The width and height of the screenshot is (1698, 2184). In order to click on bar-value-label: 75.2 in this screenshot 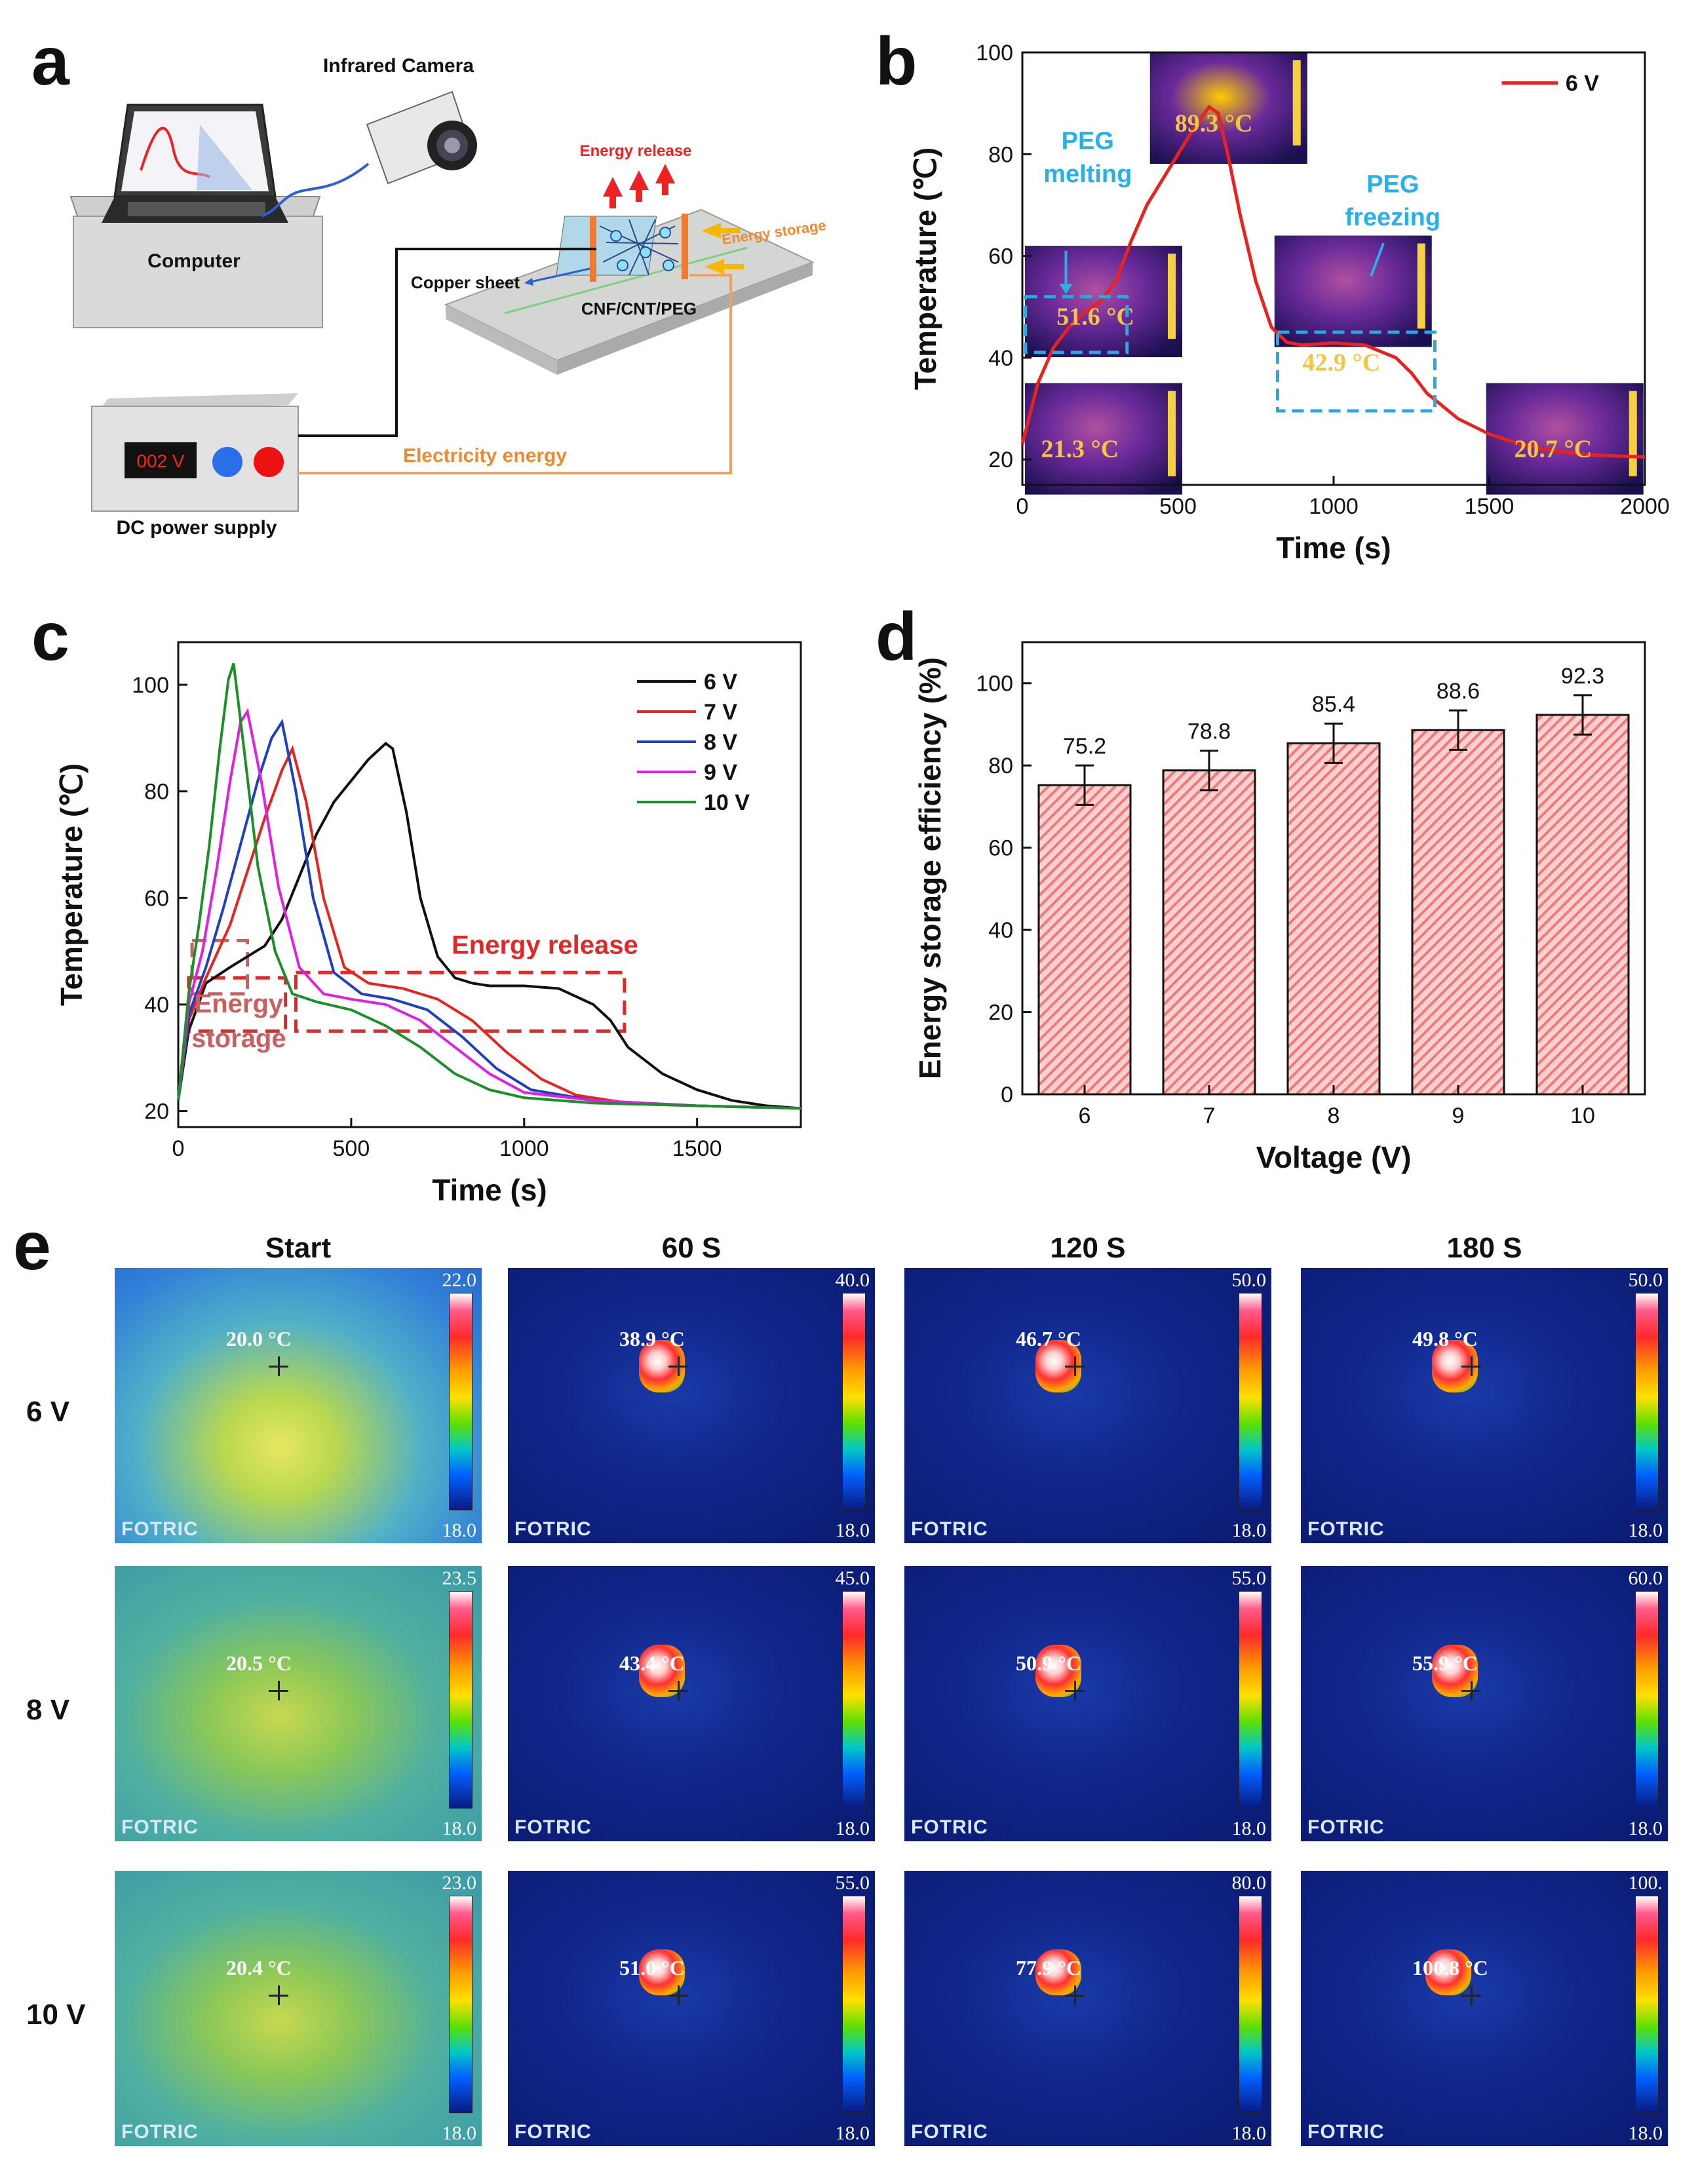, I will do `click(1084, 746)`.